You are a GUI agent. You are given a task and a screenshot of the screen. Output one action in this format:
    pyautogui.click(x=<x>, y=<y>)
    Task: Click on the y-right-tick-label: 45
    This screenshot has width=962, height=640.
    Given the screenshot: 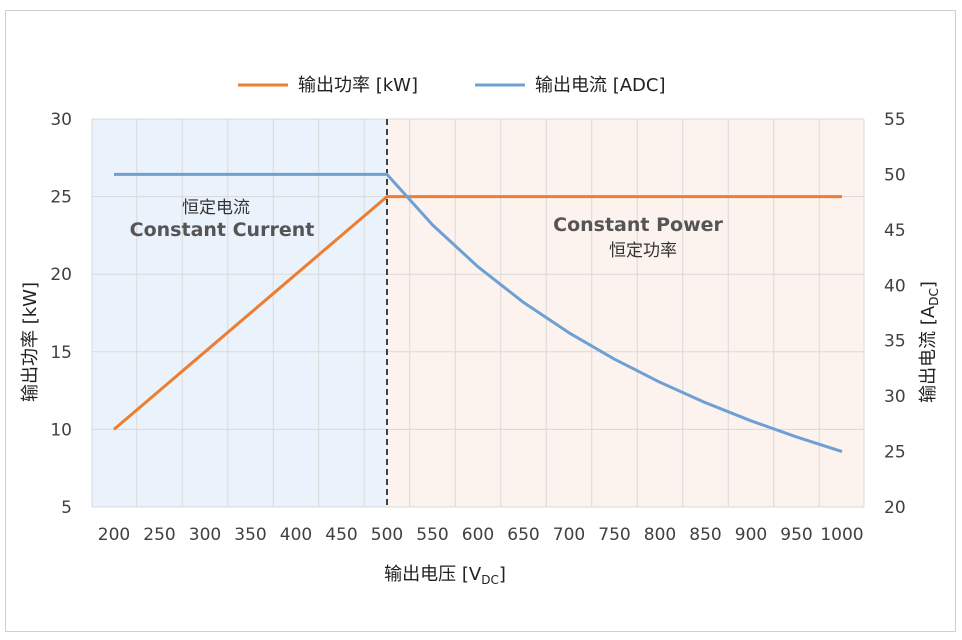 What is the action you would take?
    pyautogui.click(x=895, y=231)
    